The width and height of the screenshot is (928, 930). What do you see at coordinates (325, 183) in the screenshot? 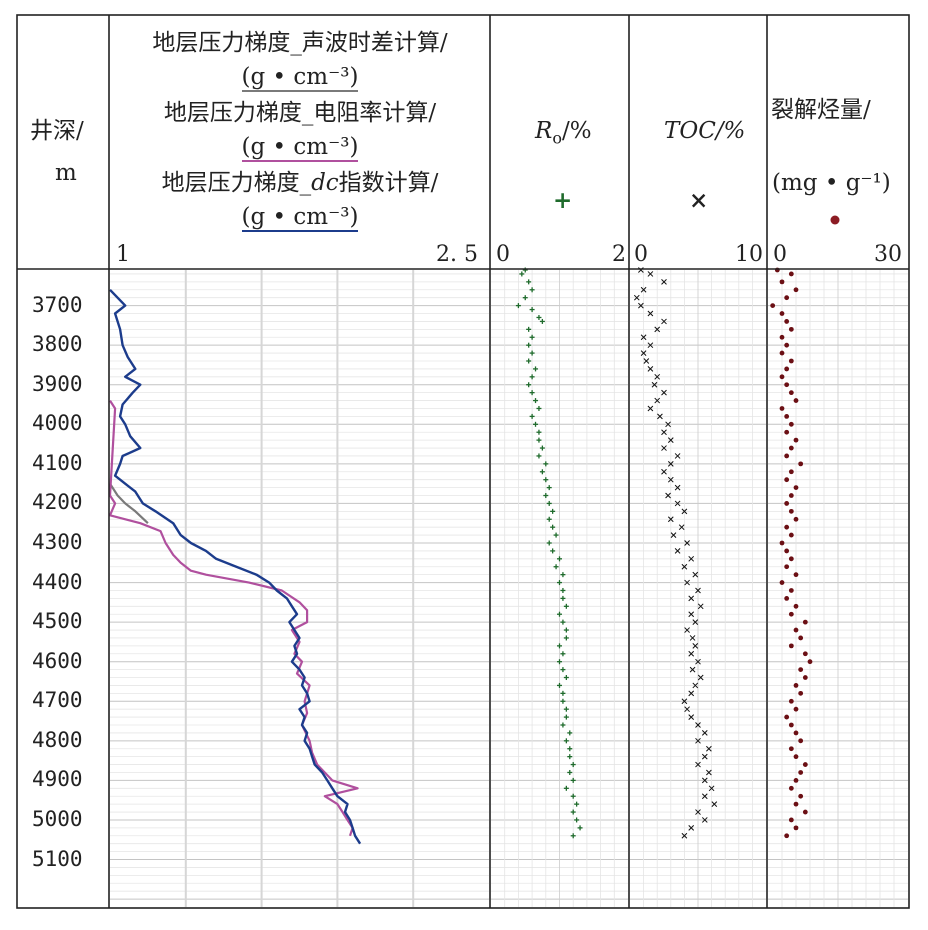
I see `pressure-title-dc-italic: dc` at bounding box center [325, 183].